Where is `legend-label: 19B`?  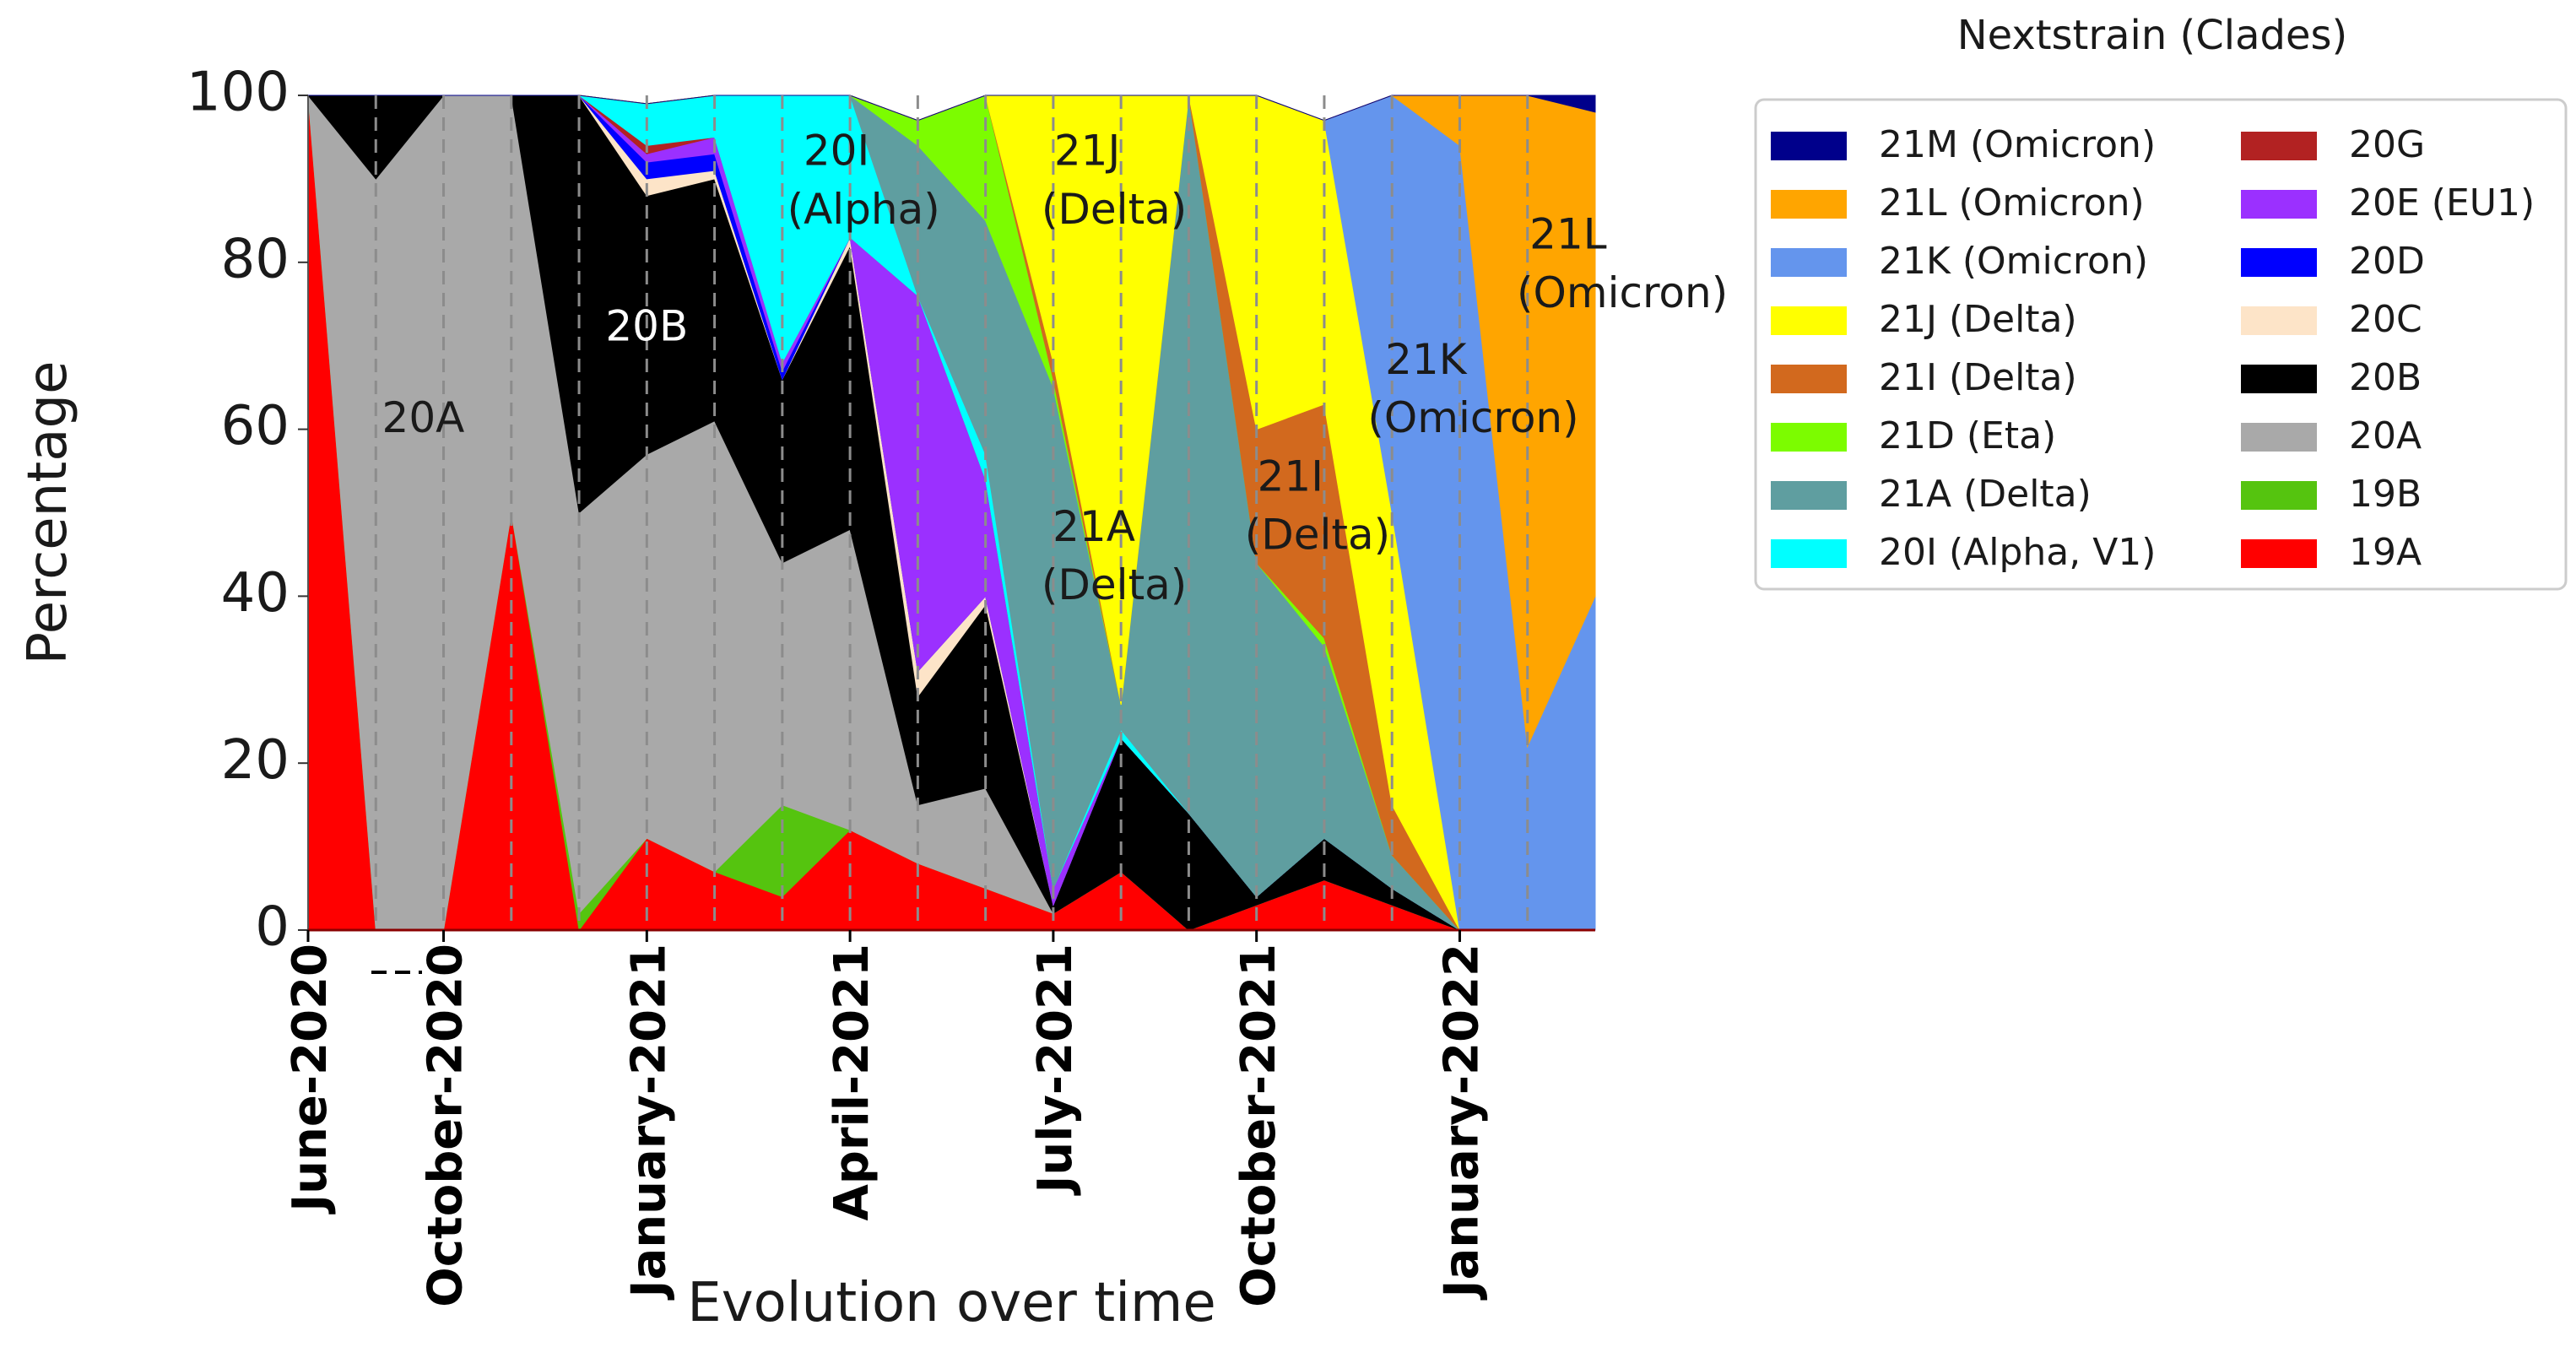
legend-label: 19B is located at coordinates (2385, 494).